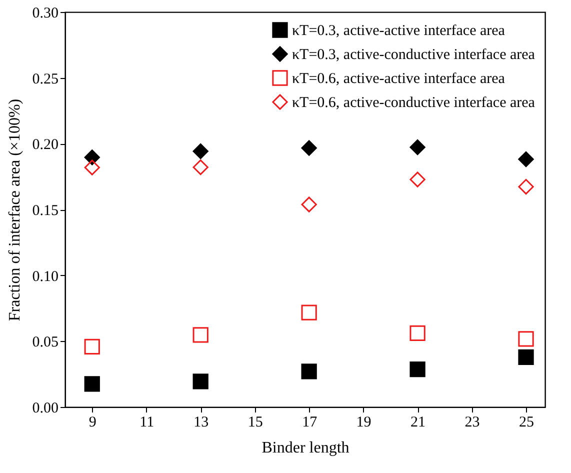 Image resolution: width=571 pixels, height=473 pixels. Describe the element at coordinates (92, 422) in the screenshot. I see `x-tick-label: 9` at that location.